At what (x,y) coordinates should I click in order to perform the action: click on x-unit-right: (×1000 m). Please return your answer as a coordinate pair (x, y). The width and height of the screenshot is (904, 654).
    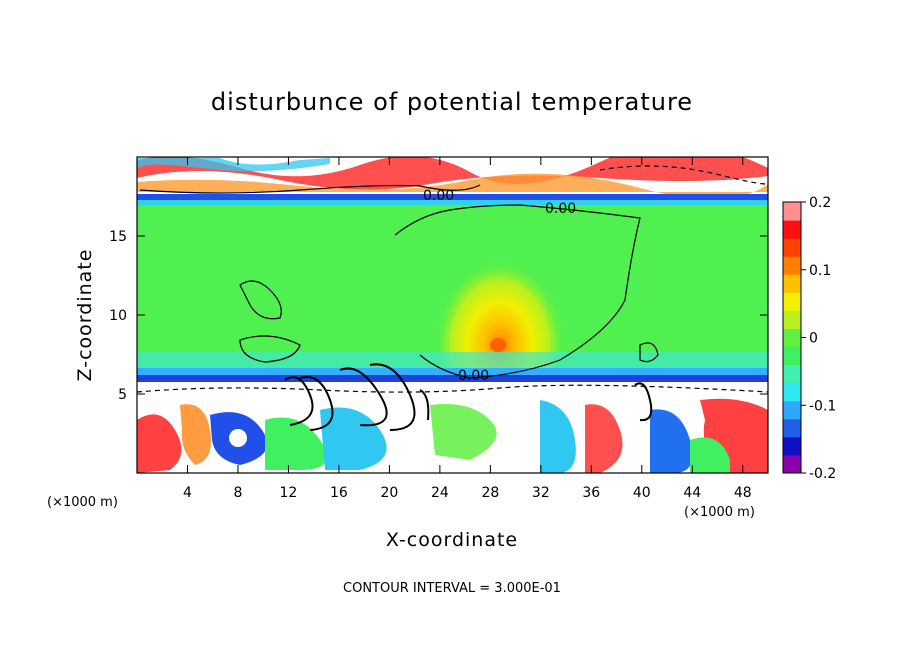
    Looking at the image, I should click on (719, 512).